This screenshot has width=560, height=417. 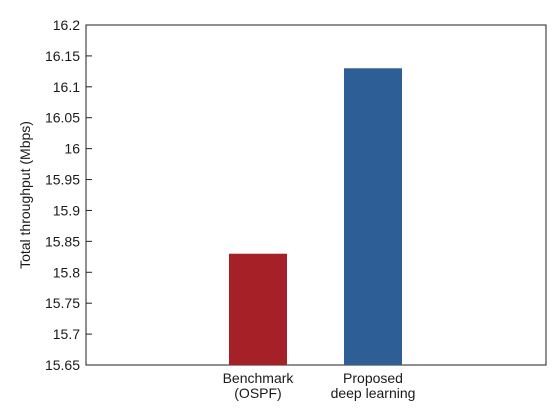 What do you see at coordinates (62, 56) in the screenshot?
I see `y-tick-label: 16.15` at bounding box center [62, 56].